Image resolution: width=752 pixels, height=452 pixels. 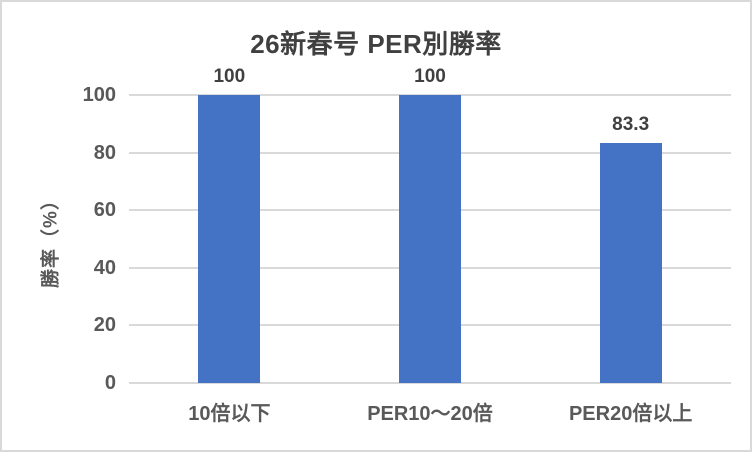 What do you see at coordinates (104, 325) in the screenshot?
I see `y-tick-label: 20` at bounding box center [104, 325].